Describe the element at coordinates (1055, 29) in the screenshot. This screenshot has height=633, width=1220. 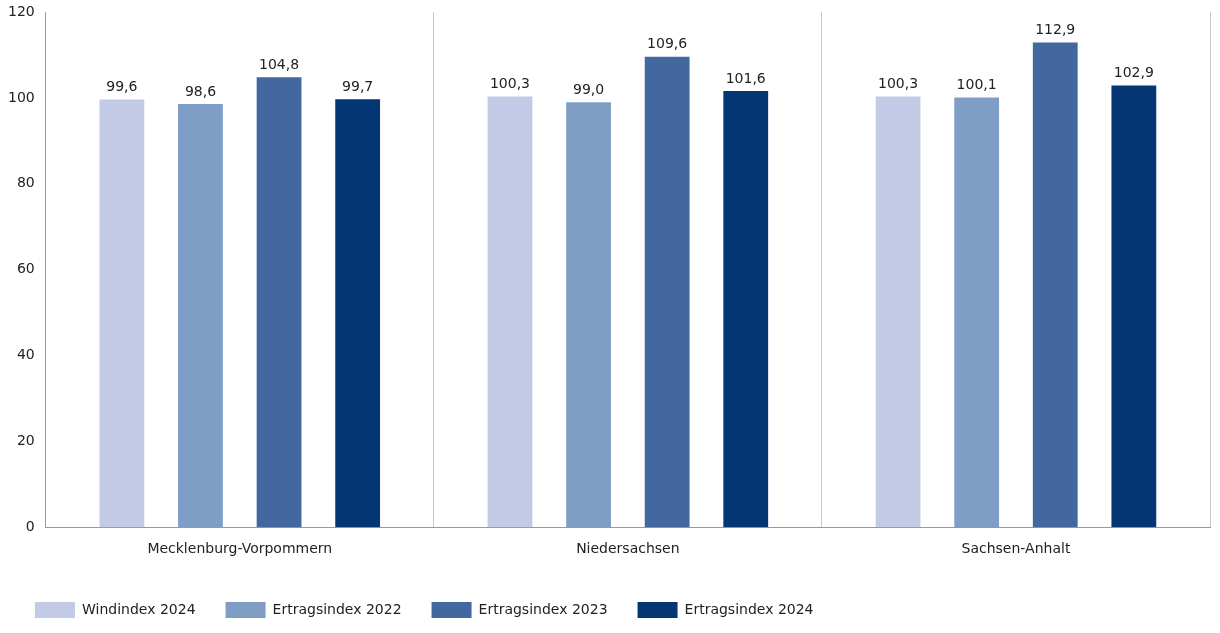
I see `data-label: 112,9` at that location.